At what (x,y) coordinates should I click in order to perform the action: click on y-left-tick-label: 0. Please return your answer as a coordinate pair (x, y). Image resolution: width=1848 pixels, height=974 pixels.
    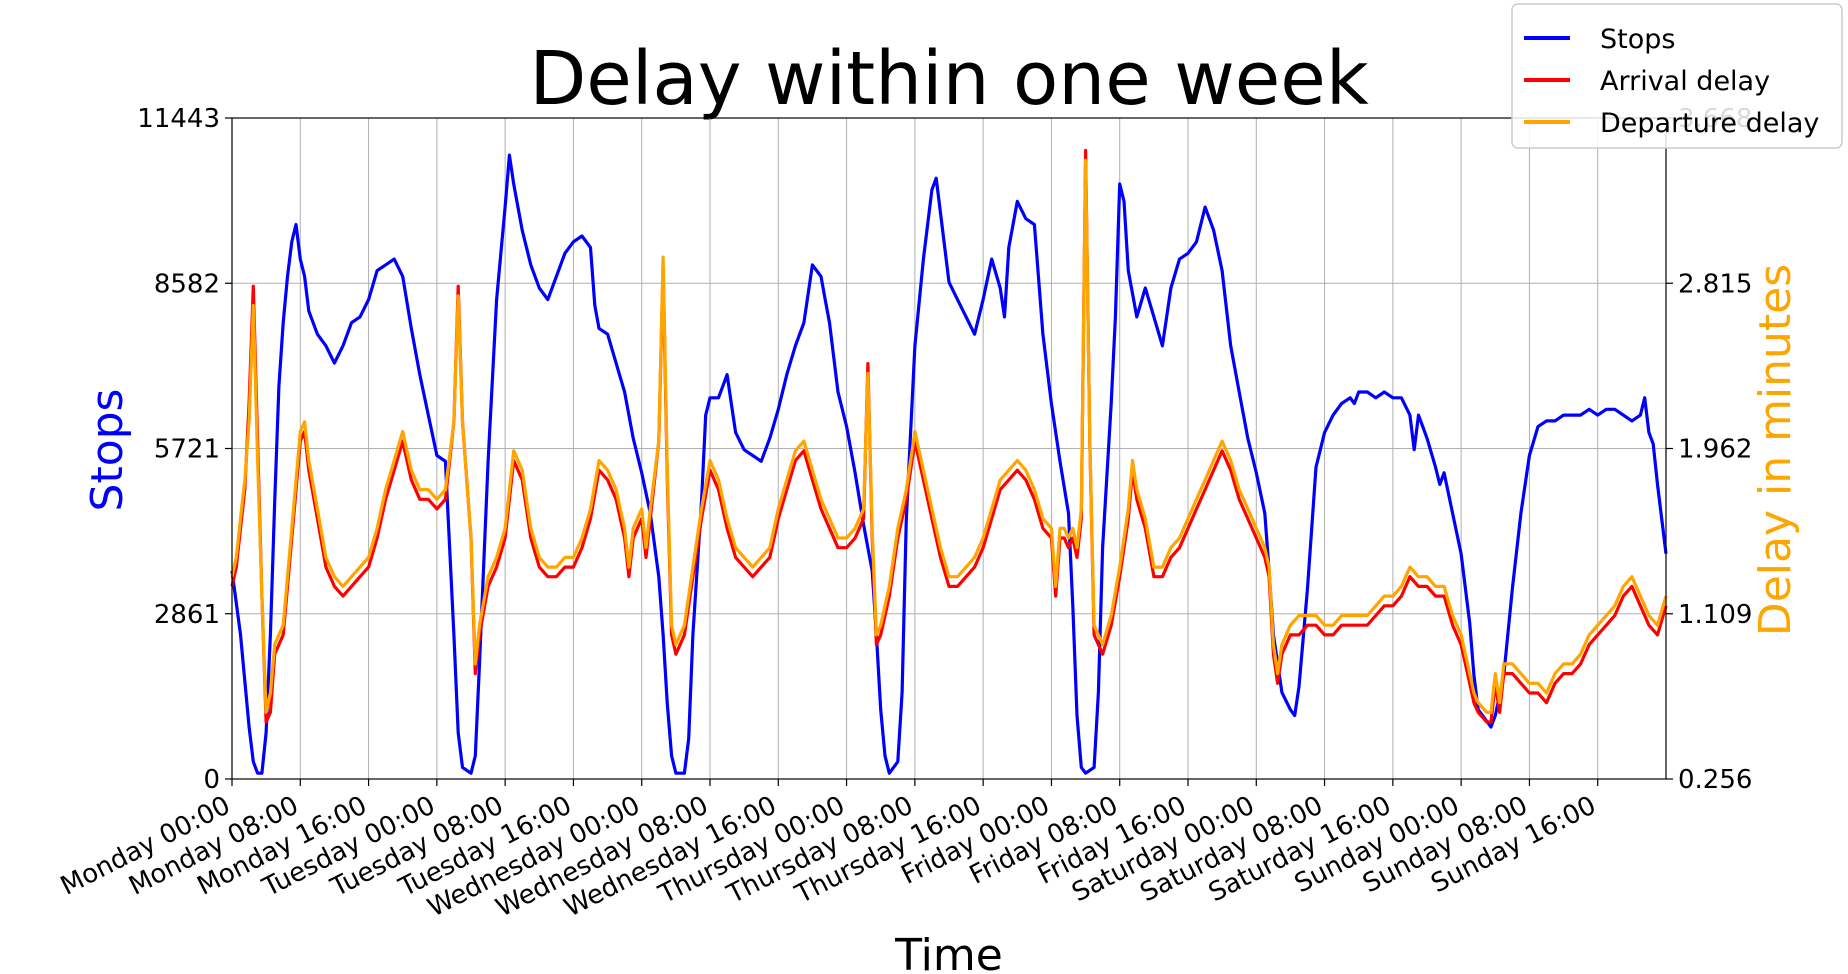
    Looking at the image, I should click on (211, 780).